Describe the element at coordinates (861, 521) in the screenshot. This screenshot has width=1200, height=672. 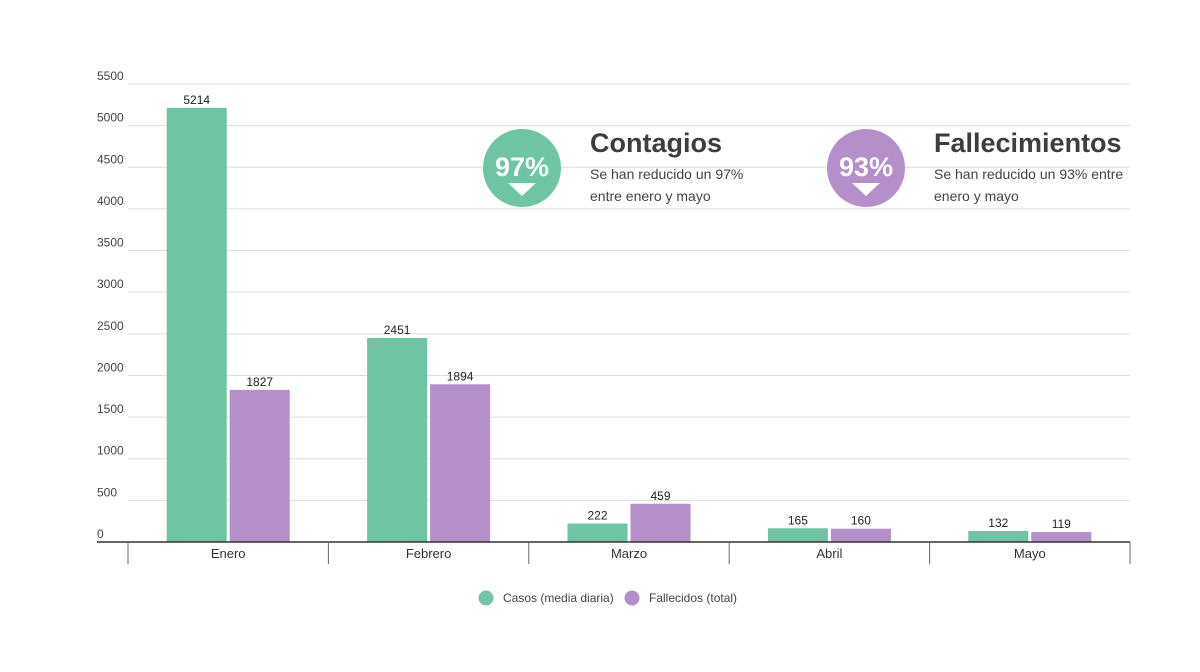
I see `data-label: 160` at that location.